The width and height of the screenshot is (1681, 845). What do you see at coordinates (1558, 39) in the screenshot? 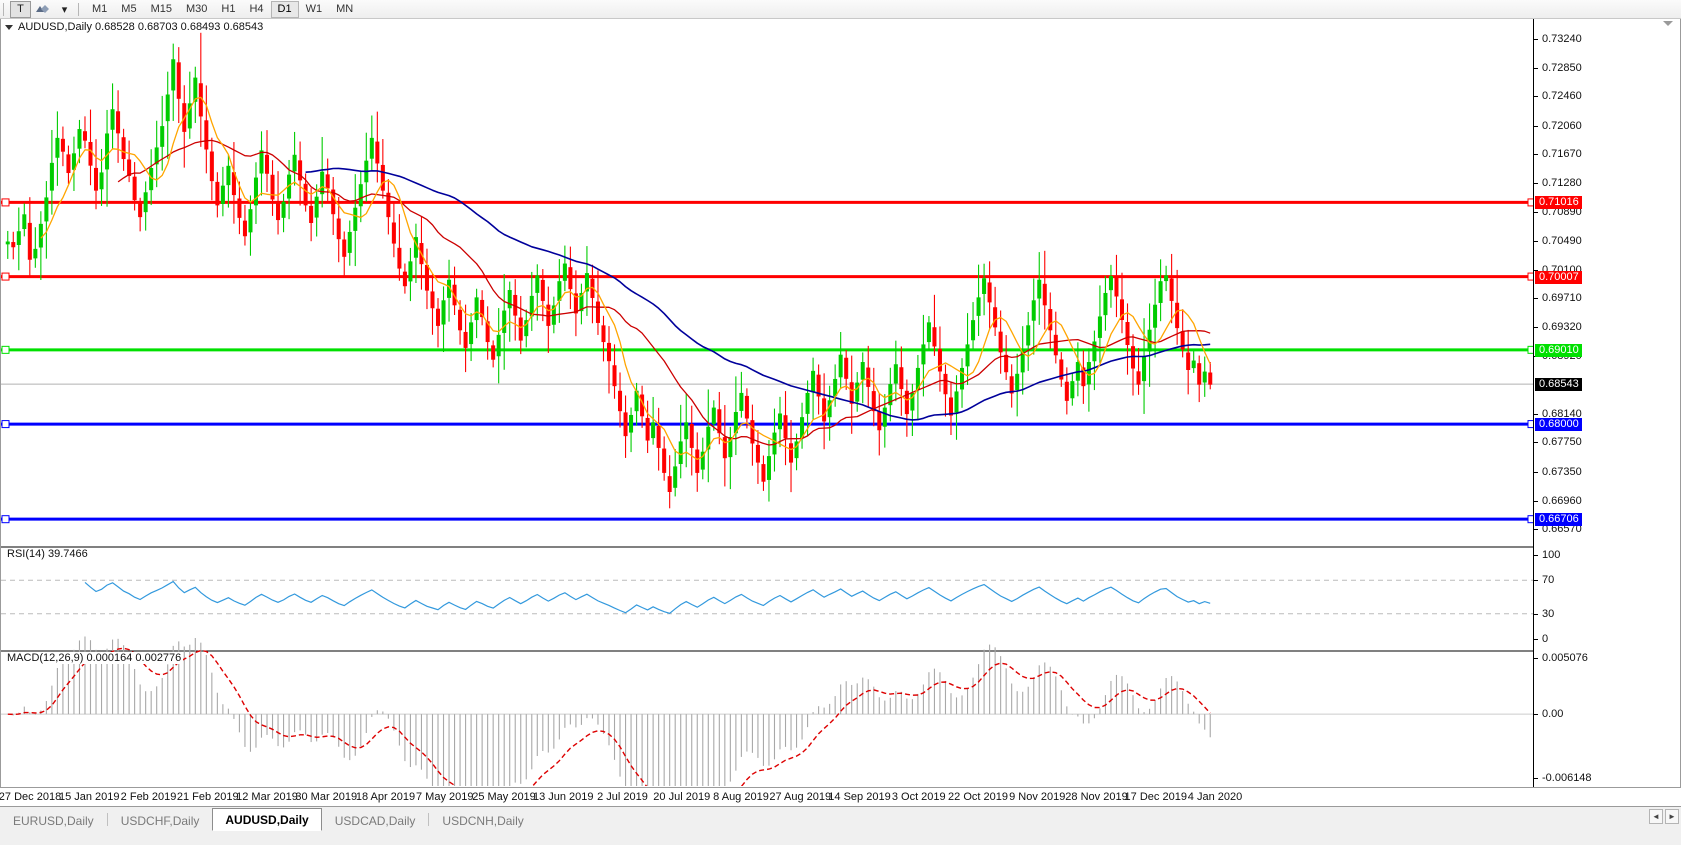
I see `price-tick: 0.73240` at bounding box center [1558, 39].